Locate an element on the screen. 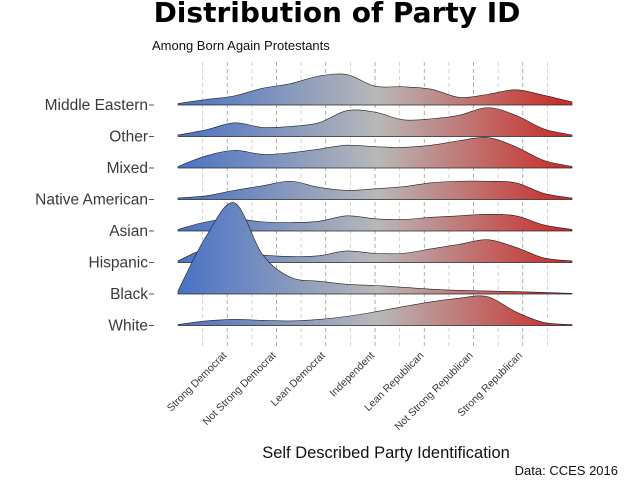 This screenshot has width=624, height=482. chart-caption: Data: CCES 2016 is located at coordinates (566, 470).